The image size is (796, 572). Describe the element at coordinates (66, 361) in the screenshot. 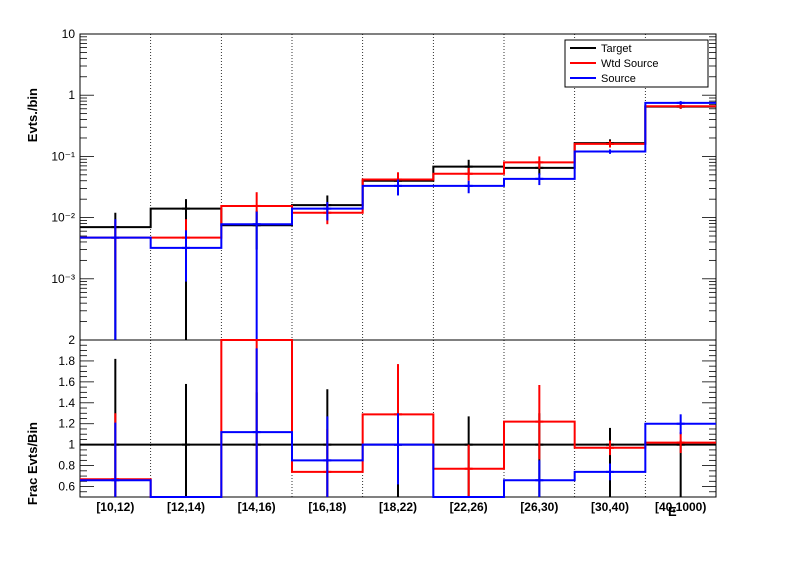

I see `y-tick-label: 1.8` at that location.